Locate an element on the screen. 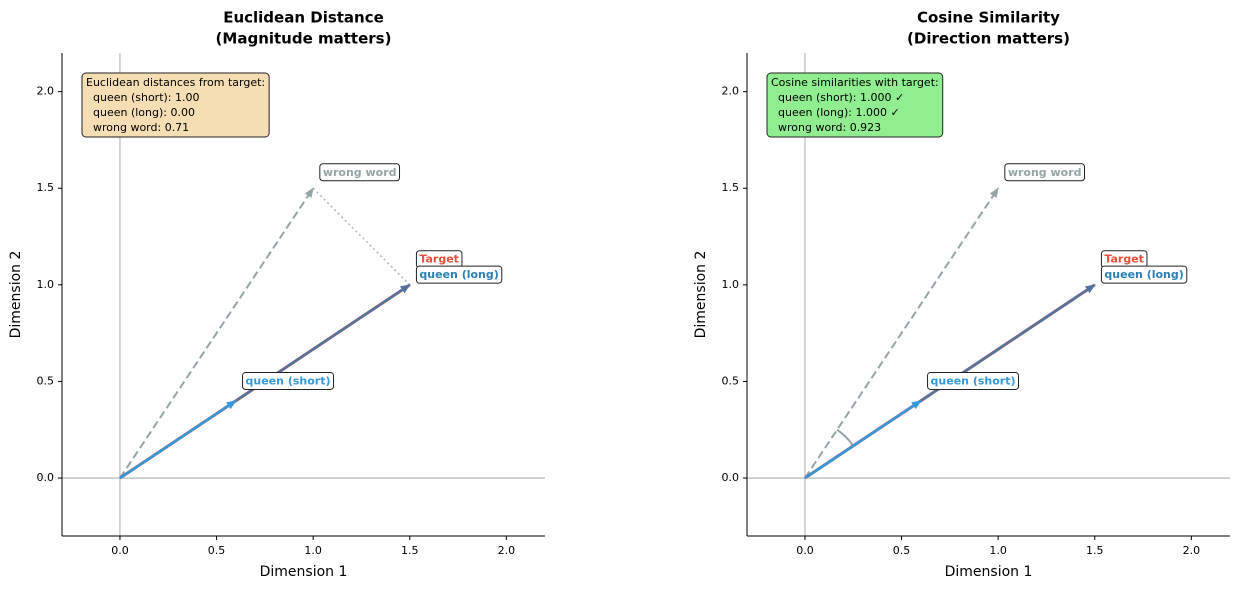 This screenshot has width=1239, height=590. chart-title: Cosine Similarity is located at coordinates (988, 18).